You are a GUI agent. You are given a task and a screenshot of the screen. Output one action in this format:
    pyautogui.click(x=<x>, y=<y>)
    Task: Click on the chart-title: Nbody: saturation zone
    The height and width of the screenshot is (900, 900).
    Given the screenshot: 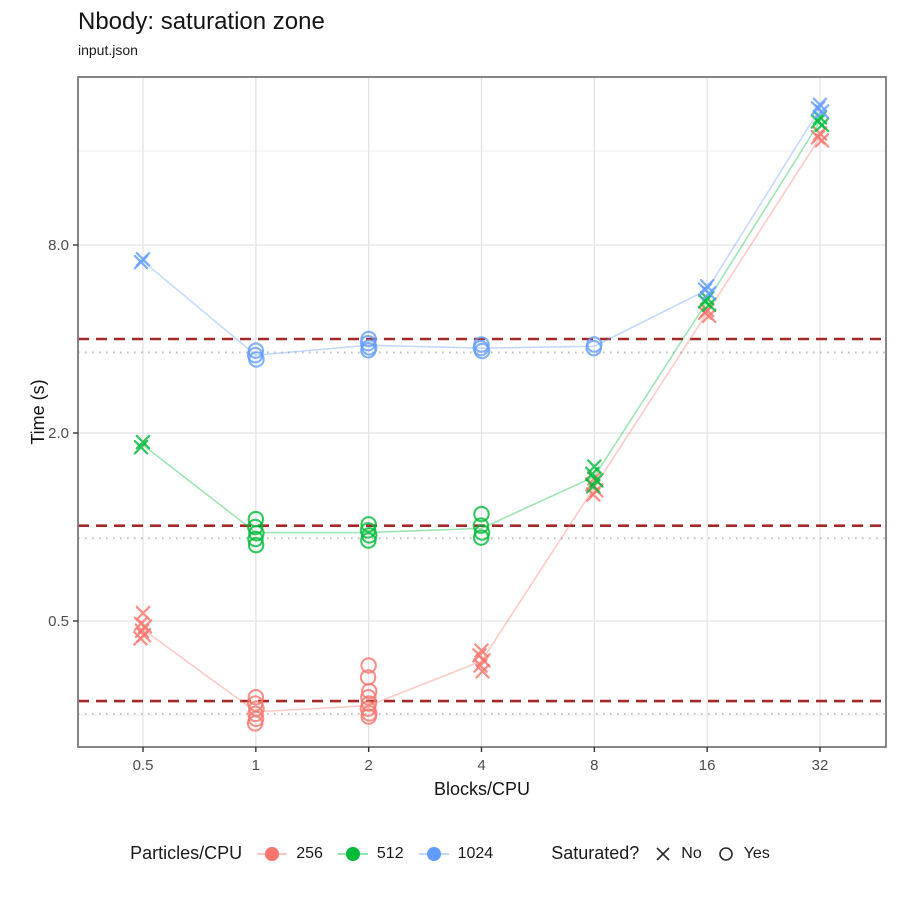 What is the action you would take?
    pyautogui.click(x=201, y=21)
    